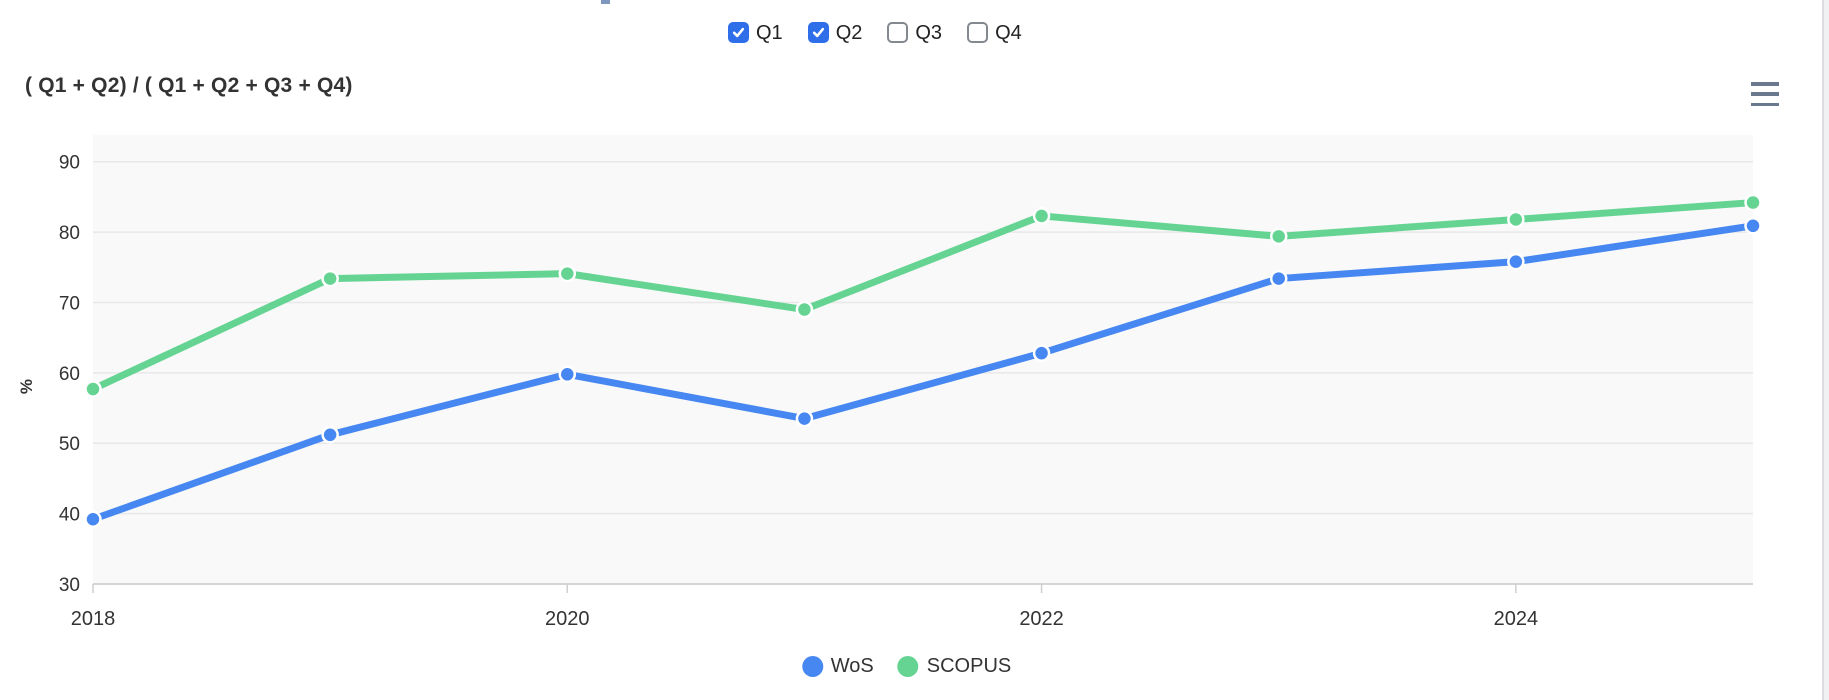 This screenshot has width=1829, height=700. I want to click on legend-item-wos: WoS, so click(837, 666).